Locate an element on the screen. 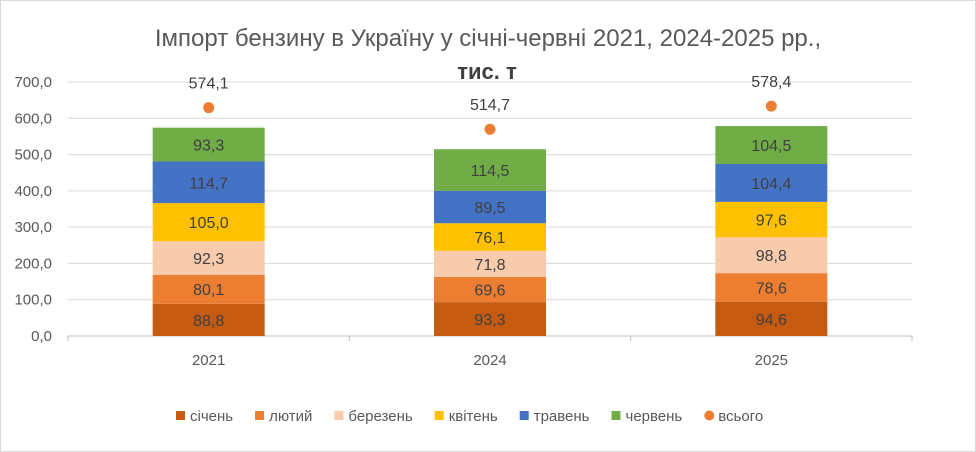 The image size is (976, 452). total-label: 514,7 is located at coordinates (490, 105).